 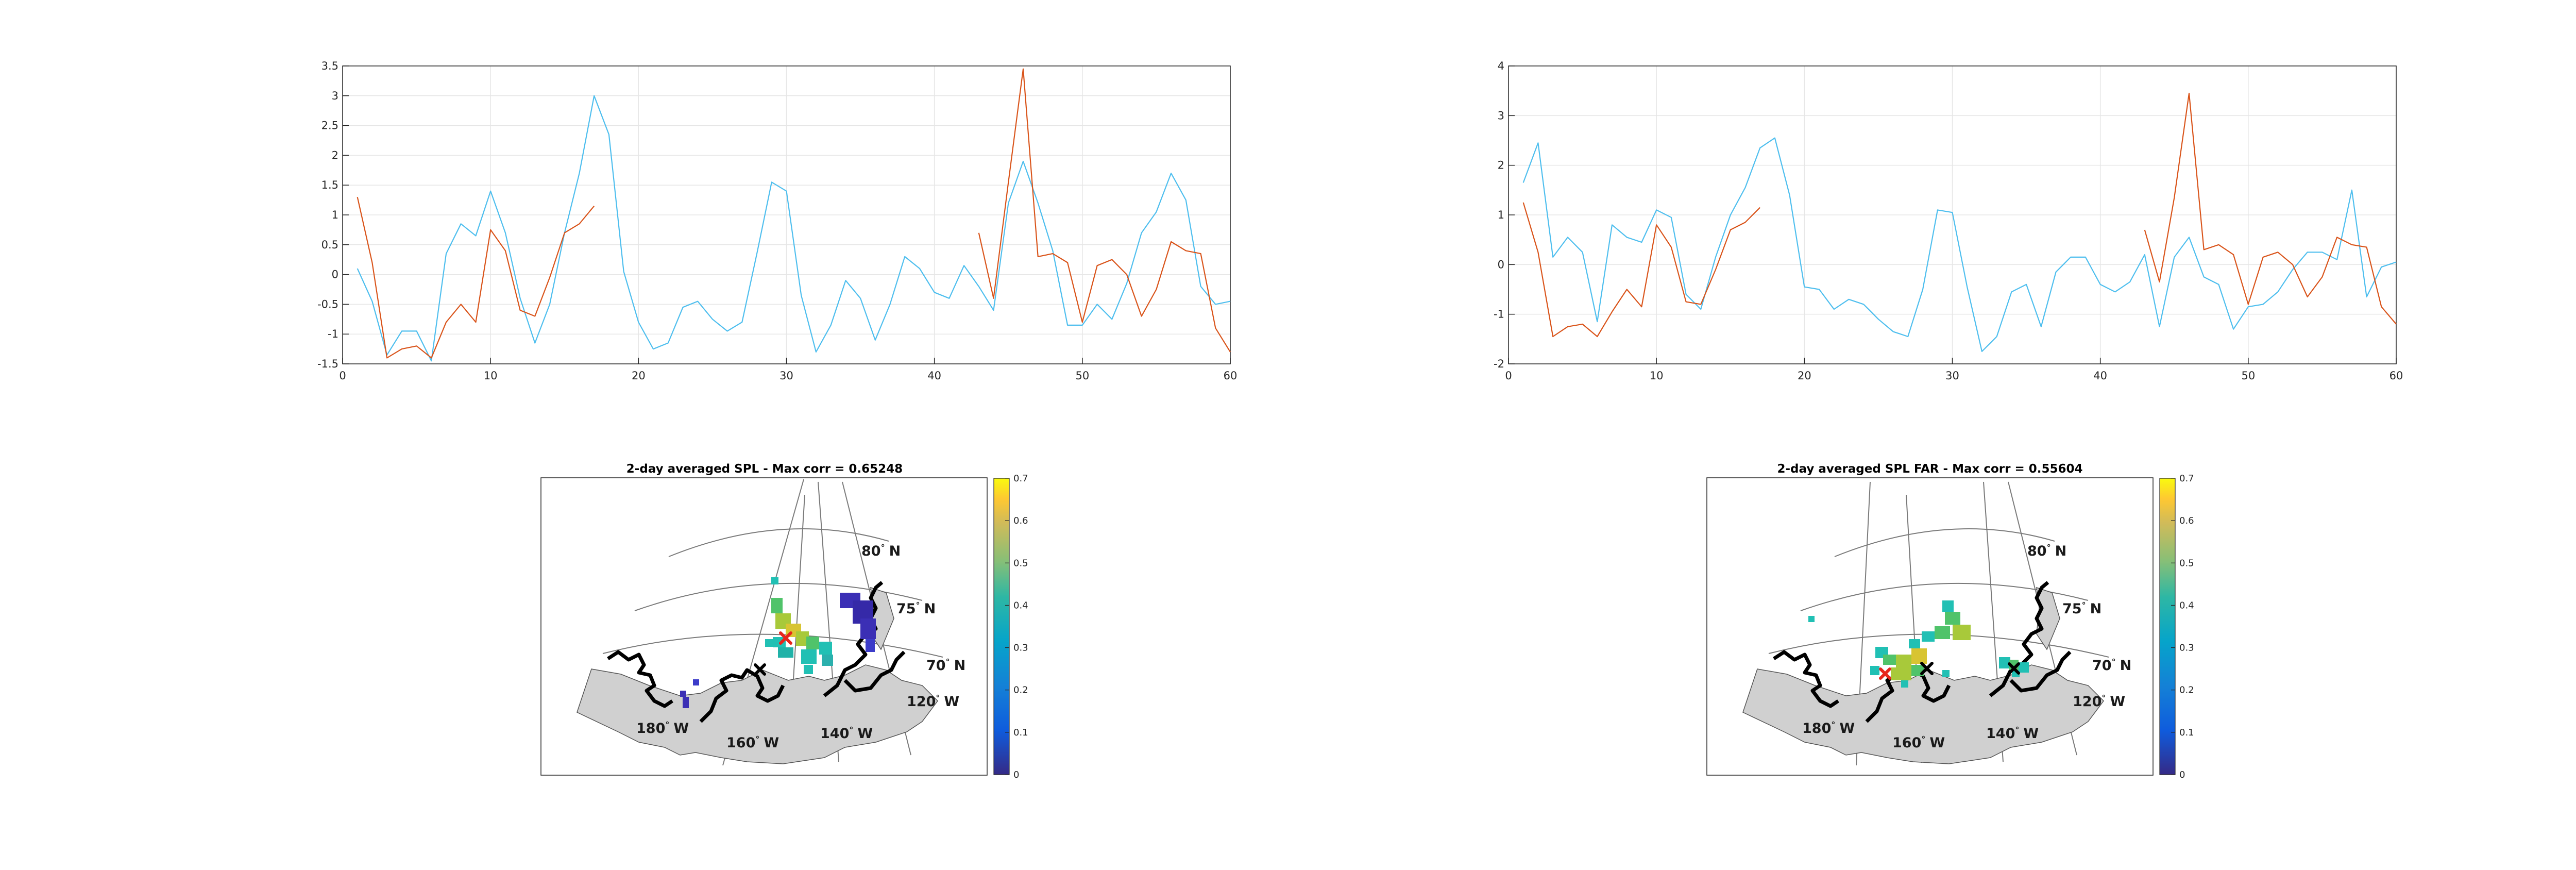 I want to click on y-tick-label: 0.5, so click(x=329, y=245).